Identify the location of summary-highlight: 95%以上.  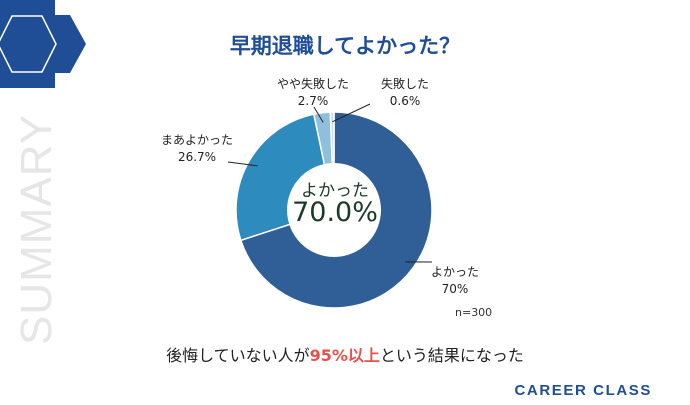
(344, 355).